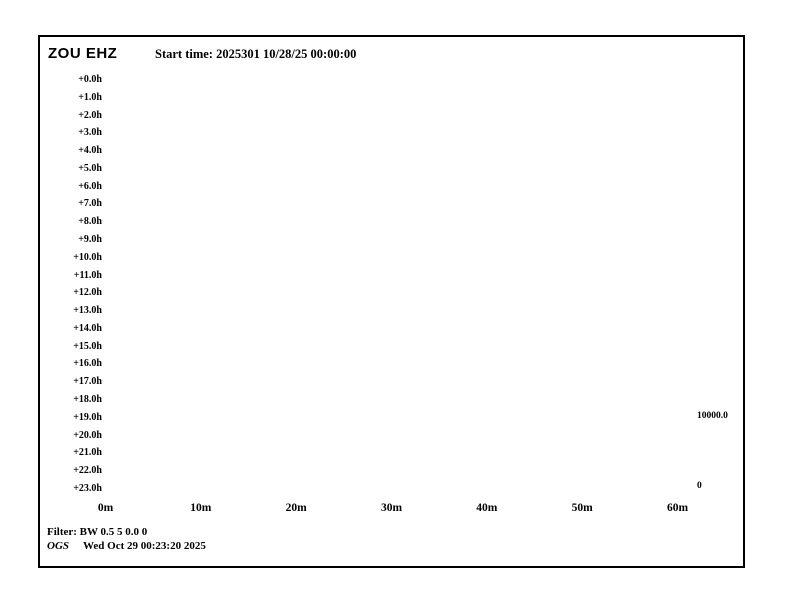  Describe the element at coordinates (90, 204) in the screenshot. I see `hour-label: +7.0h` at that location.